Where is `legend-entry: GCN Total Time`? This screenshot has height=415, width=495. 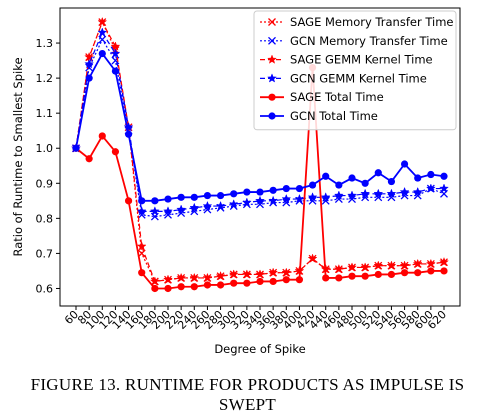 legend-entry: GCN Total Time is located at coordinates (334, 116).